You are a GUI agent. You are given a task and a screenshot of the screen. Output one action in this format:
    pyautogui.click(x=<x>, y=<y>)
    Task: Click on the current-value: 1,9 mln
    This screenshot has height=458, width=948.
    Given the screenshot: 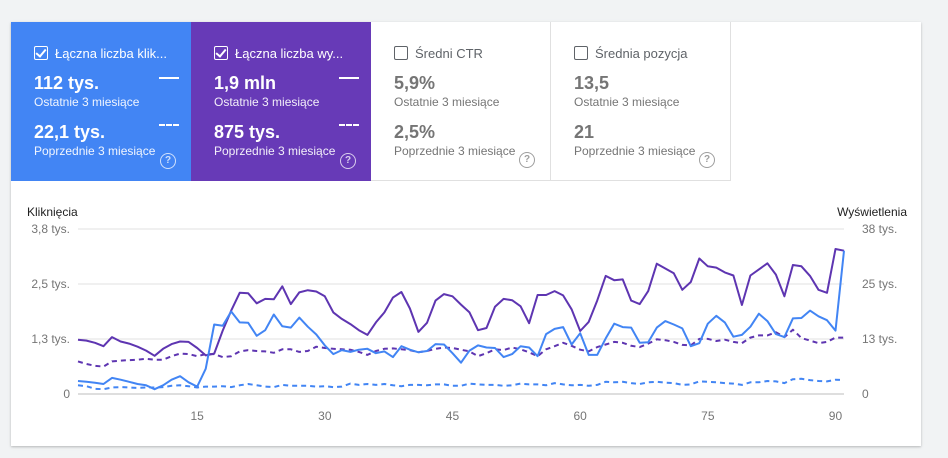 What is the action you would take?
    pyautogui.click(x=245, y=83)
    